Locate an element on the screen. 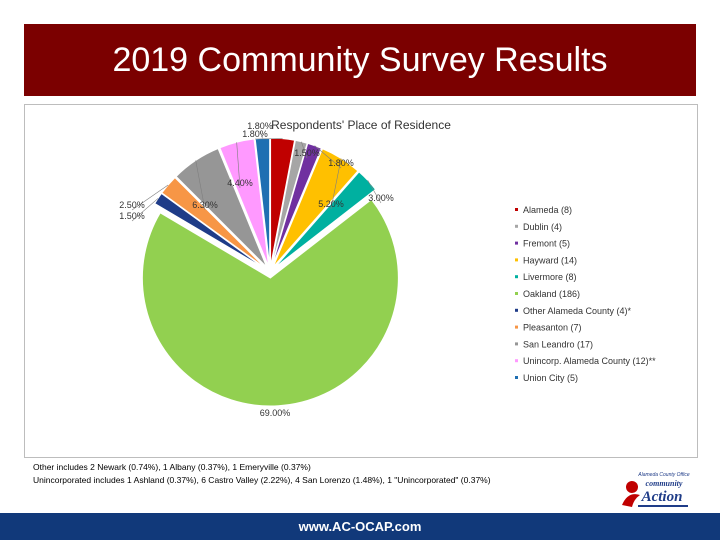 The height and width of the screenshot is (540, 720). leader-lines is located at coordinates (256, 176).